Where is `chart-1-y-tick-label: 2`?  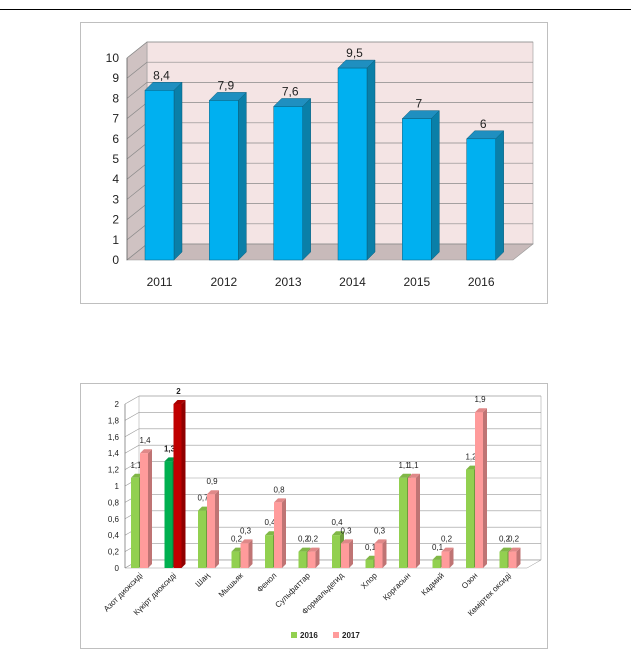
chart-1-y-tick-label: 2 is located at coordinates (115, 220).